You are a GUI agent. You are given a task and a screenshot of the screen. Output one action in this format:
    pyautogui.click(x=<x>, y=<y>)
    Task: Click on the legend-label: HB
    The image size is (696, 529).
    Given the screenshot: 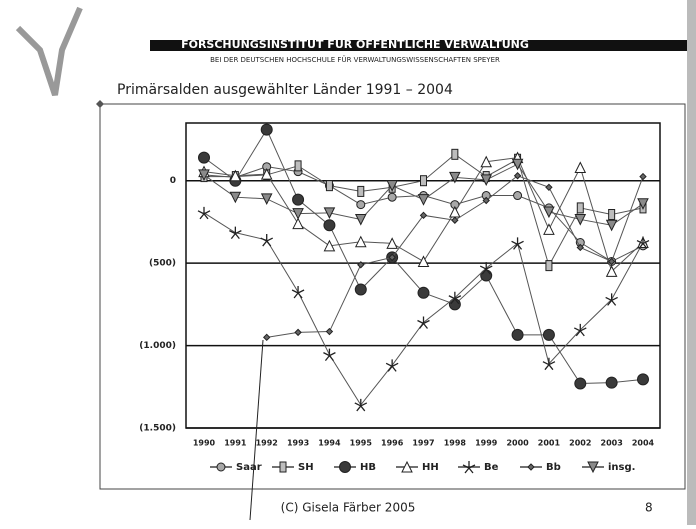 What is the action you would take?
    pyautogui.click(x=368, y=467)
    